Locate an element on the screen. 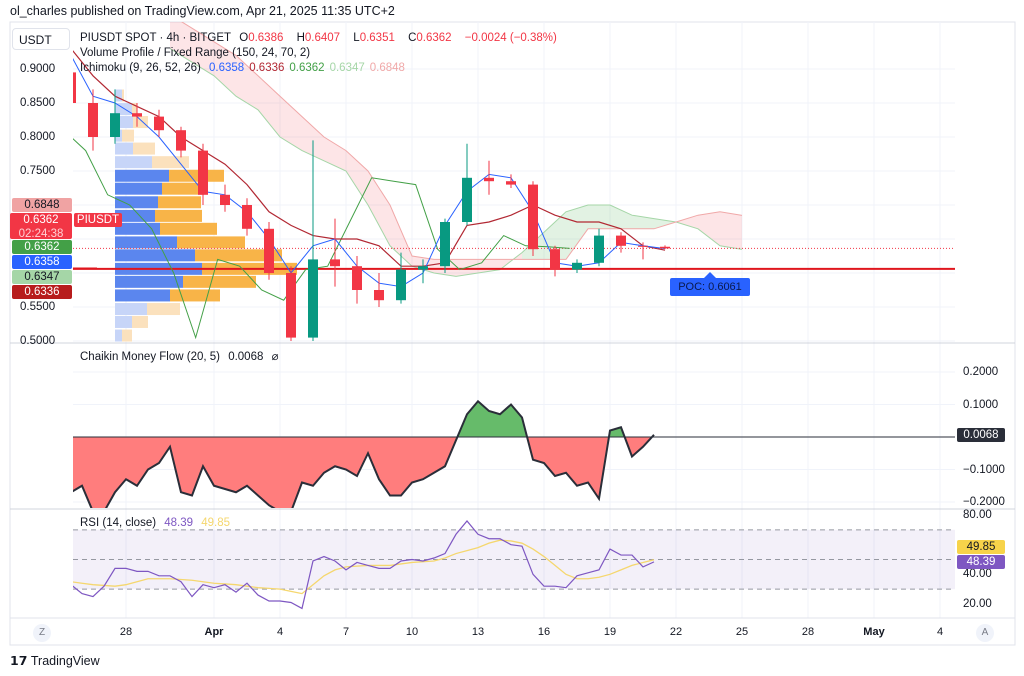  cmf-negative-area is located at coordinates (363, 472).